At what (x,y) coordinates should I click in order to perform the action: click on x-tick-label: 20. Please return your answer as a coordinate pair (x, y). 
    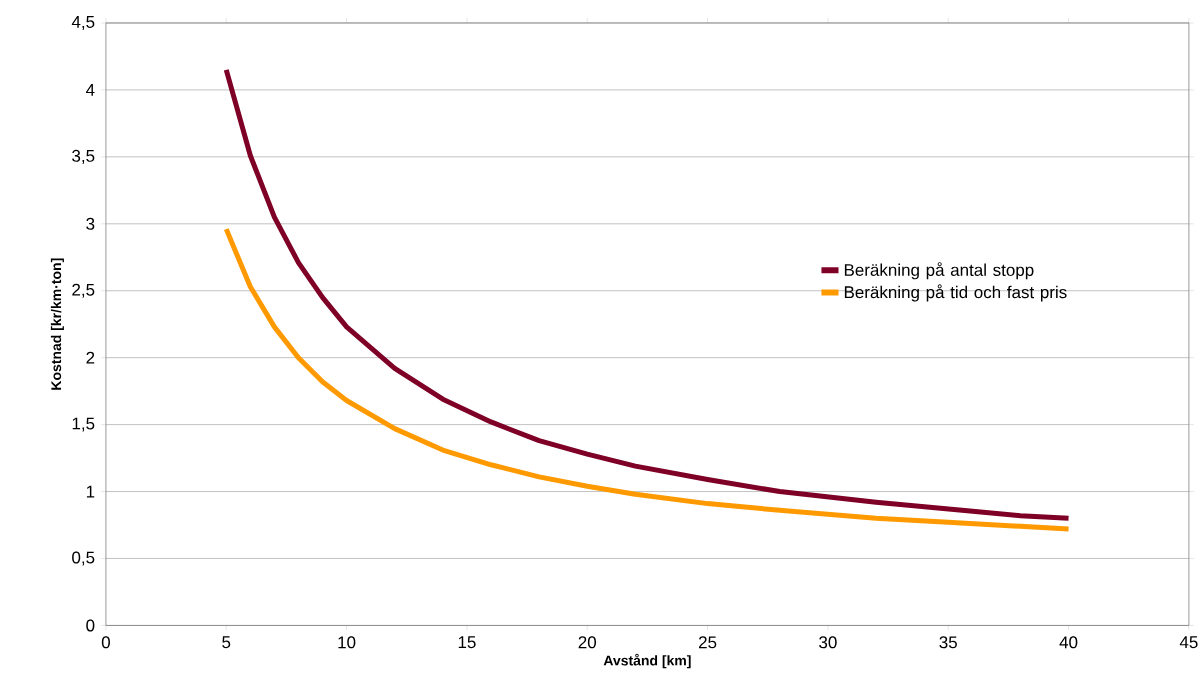
    Looking at the image, I should click on (587, 642).